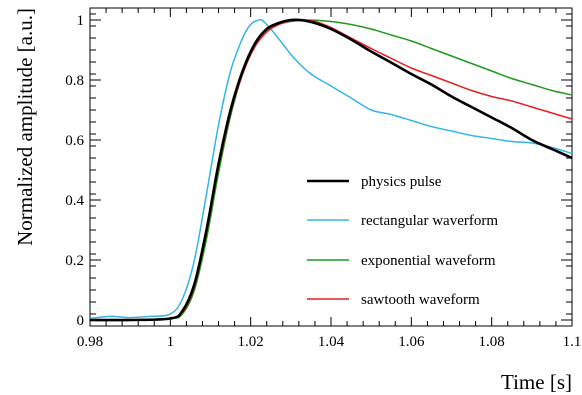 The image size is (582, 395). I want to click on y-tick-label: 0.4, so click(74, 201).